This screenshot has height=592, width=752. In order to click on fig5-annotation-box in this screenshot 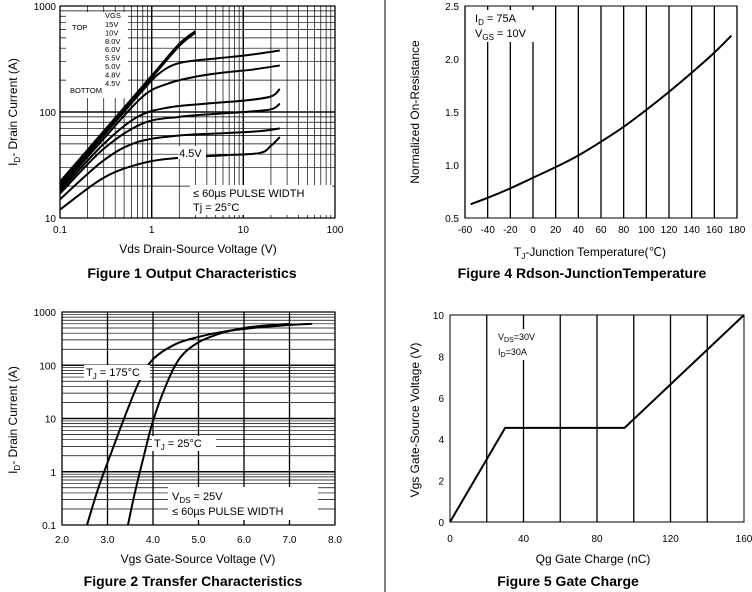, I will do `click(521, 344)`.